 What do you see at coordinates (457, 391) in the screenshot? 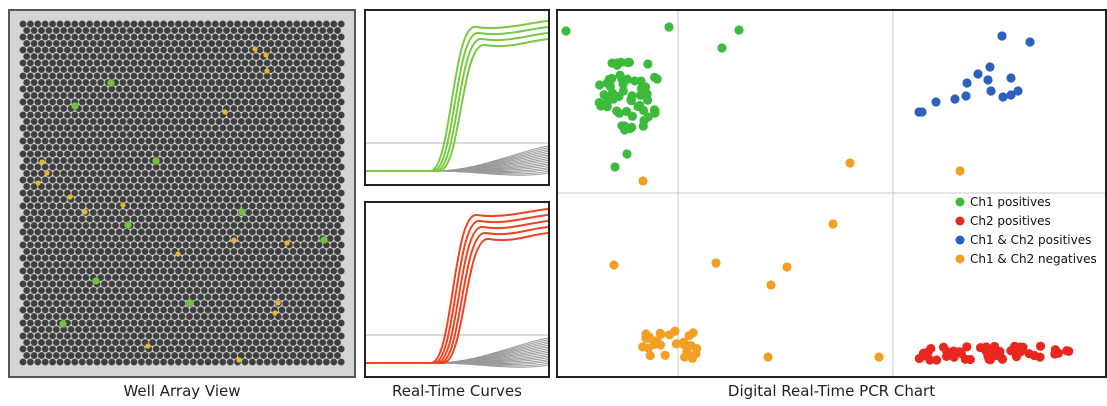
I see `curves-caption: Real-Time Curves` at bounding box center [457, 391].